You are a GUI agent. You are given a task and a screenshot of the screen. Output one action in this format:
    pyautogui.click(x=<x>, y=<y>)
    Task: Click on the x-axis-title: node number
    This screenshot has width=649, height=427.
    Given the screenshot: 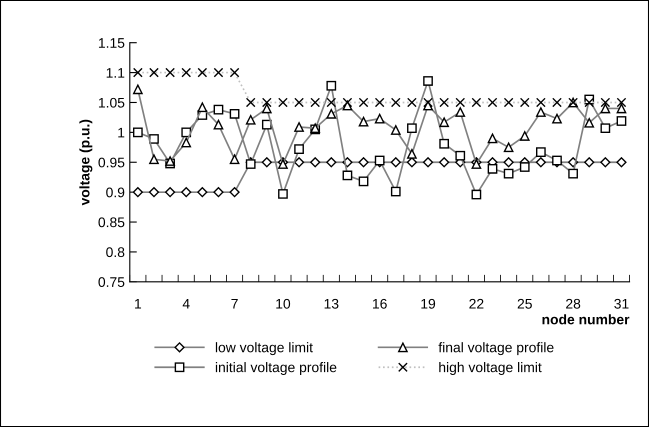 What is the action you would take?
    pyautogui.click(x=586, y=319)
    